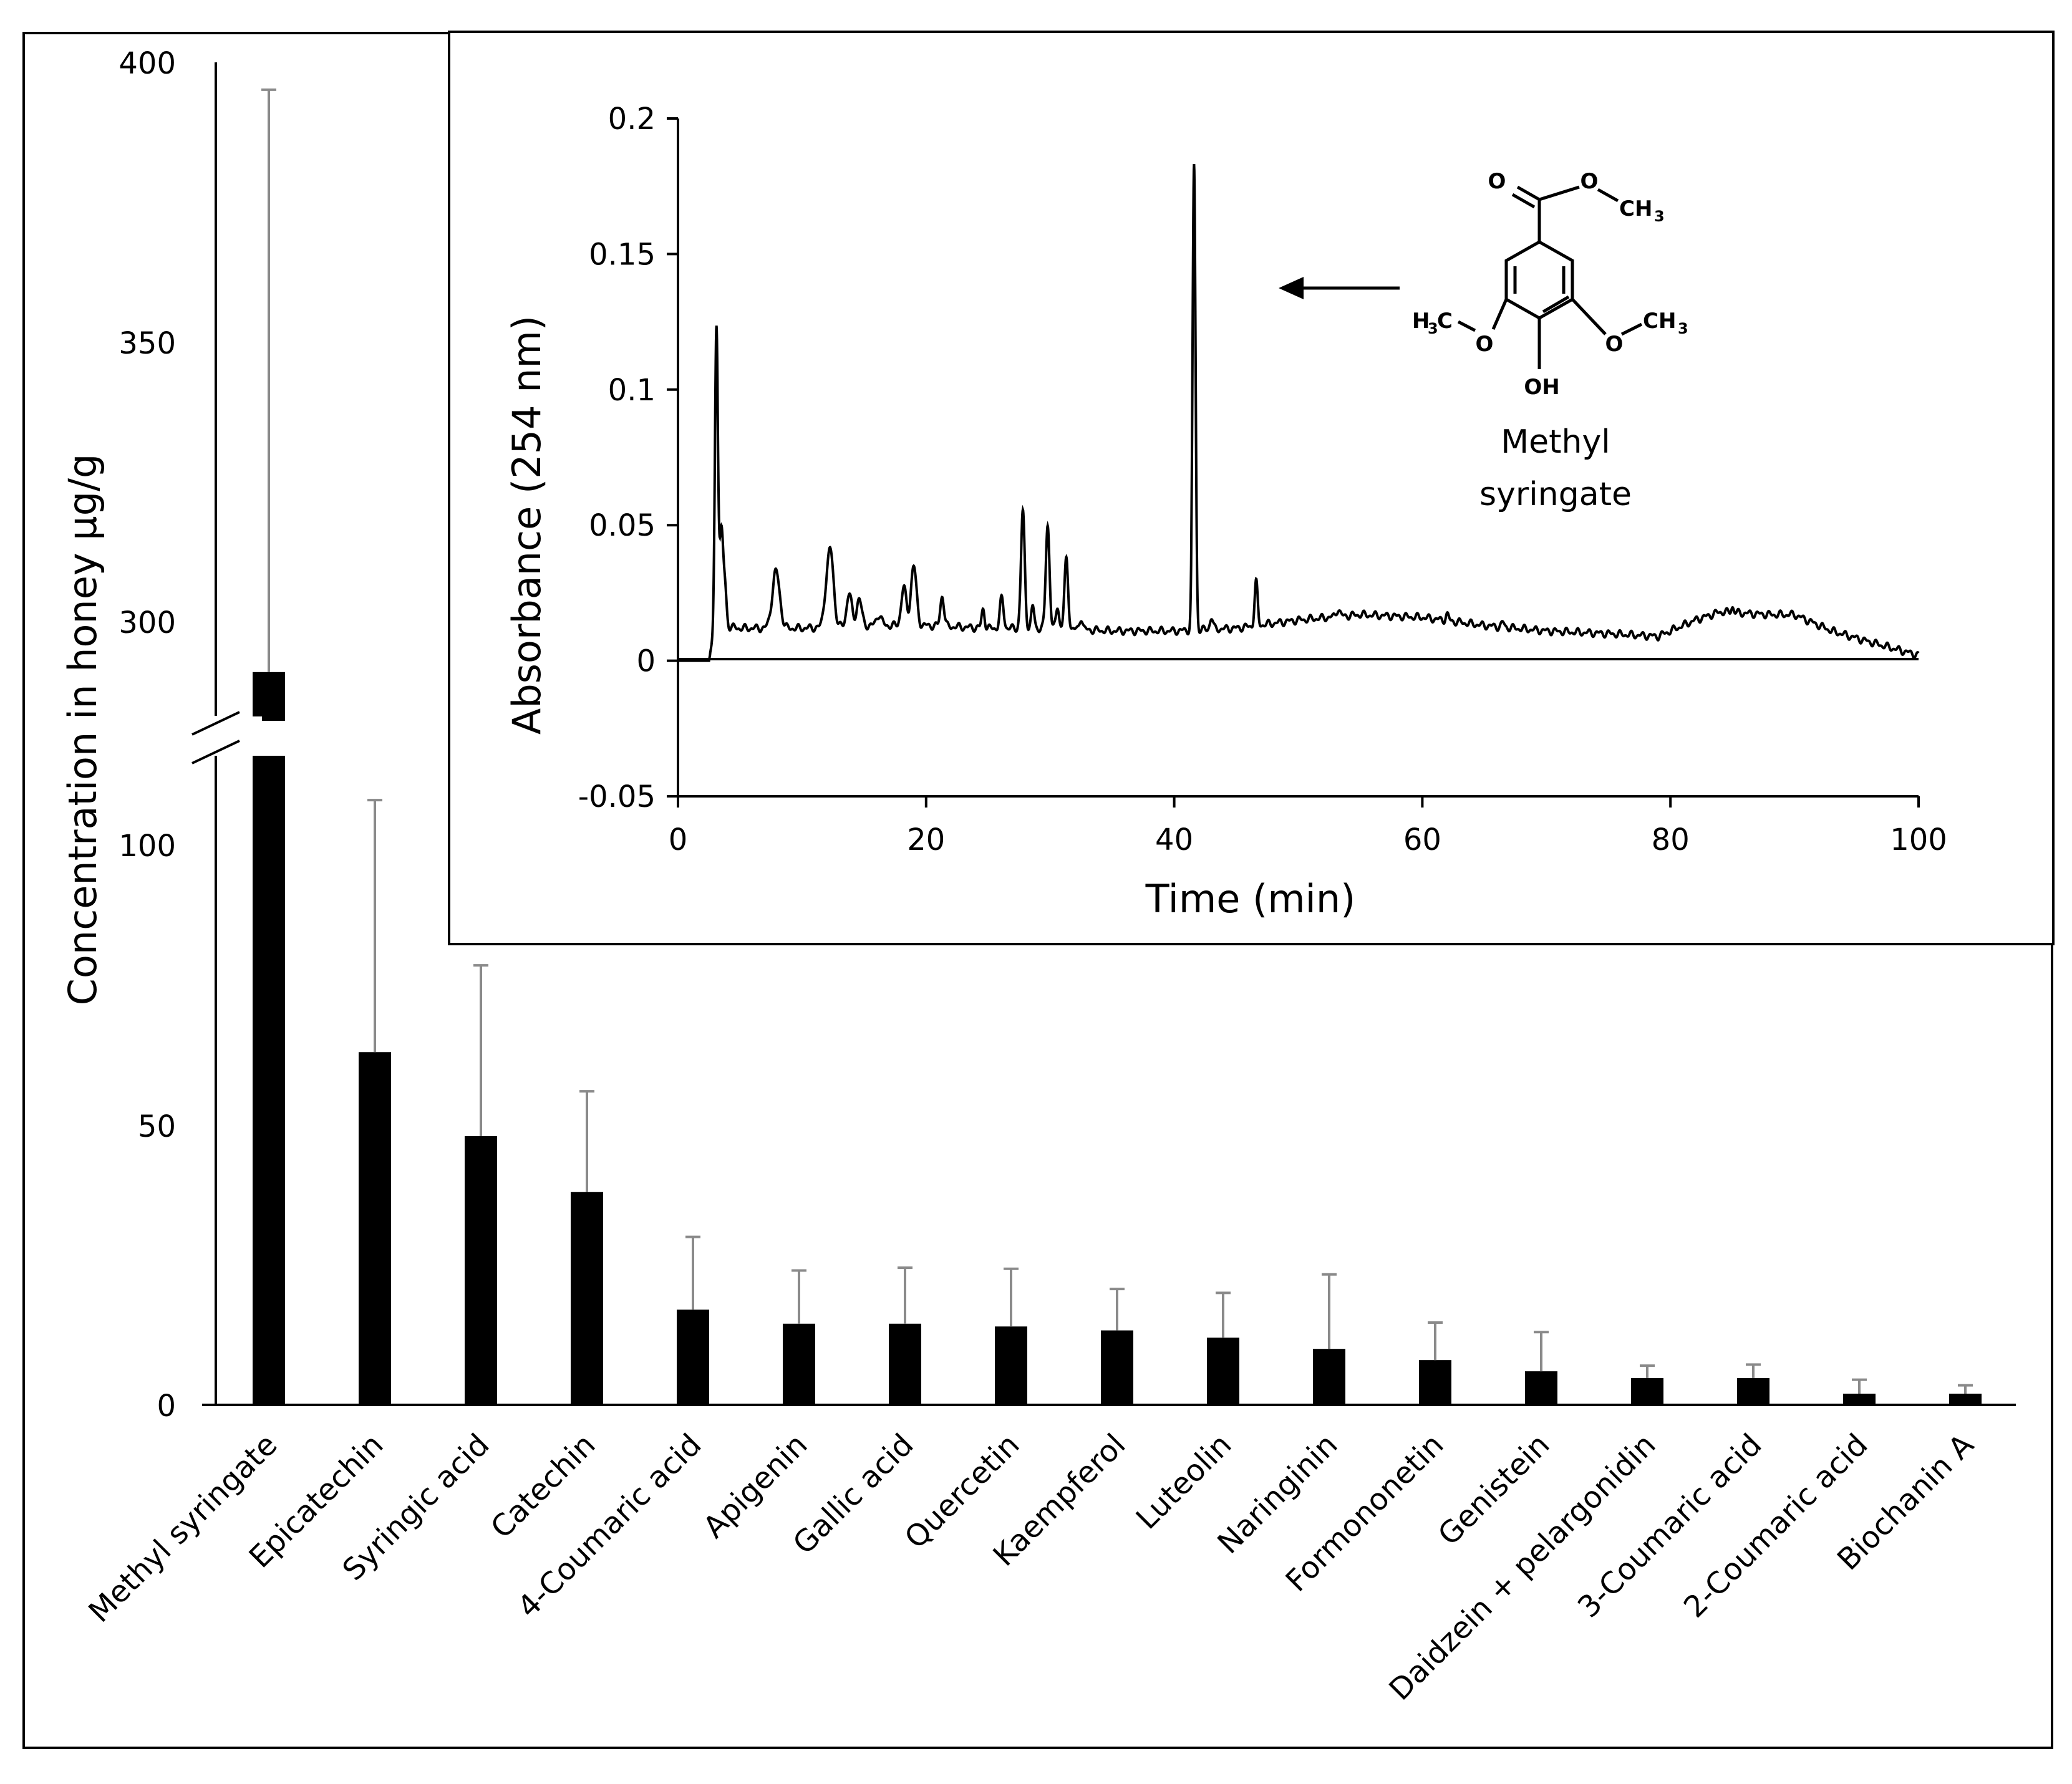 This screenshot has height=1784, width=2072. Describe the element at coordinates (622, 525) in the screenshot. I see `inset-y-tick-label: 0.05` at that location.